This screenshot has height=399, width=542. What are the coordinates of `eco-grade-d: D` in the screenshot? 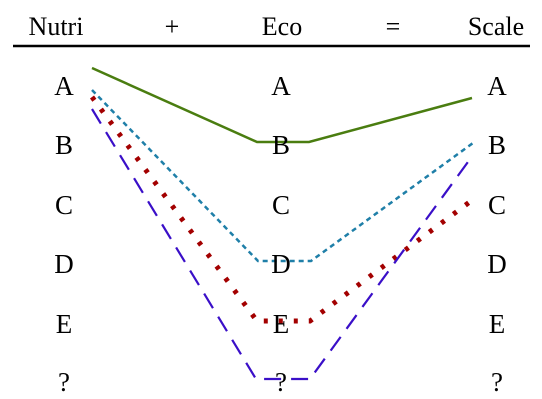 It's located at (281, 264).